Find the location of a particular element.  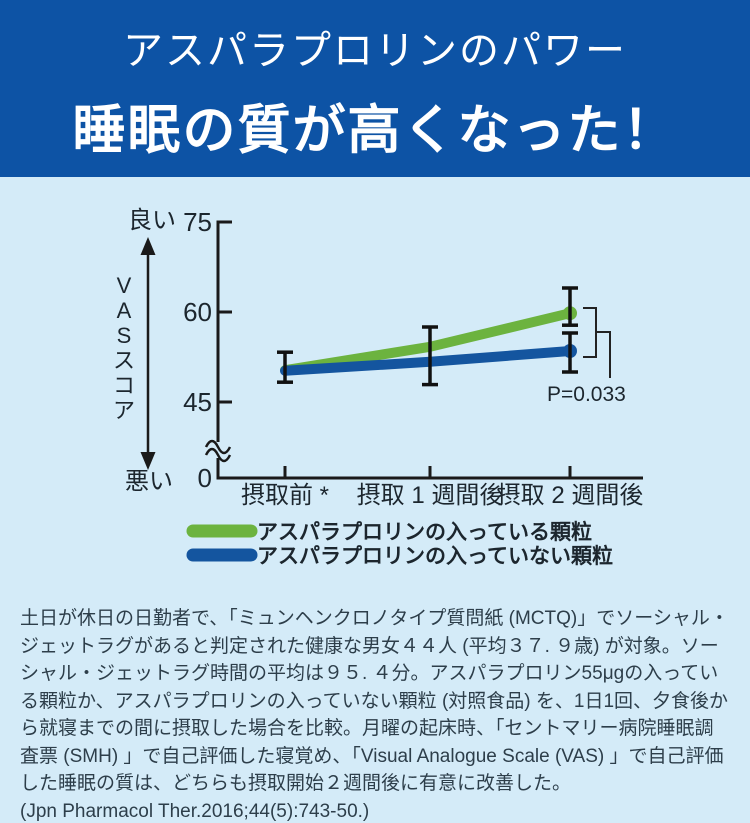

citation: (Jpn Pharmacol Ther.2016;44(5):743-50.) is located at coordinates (195, 811).